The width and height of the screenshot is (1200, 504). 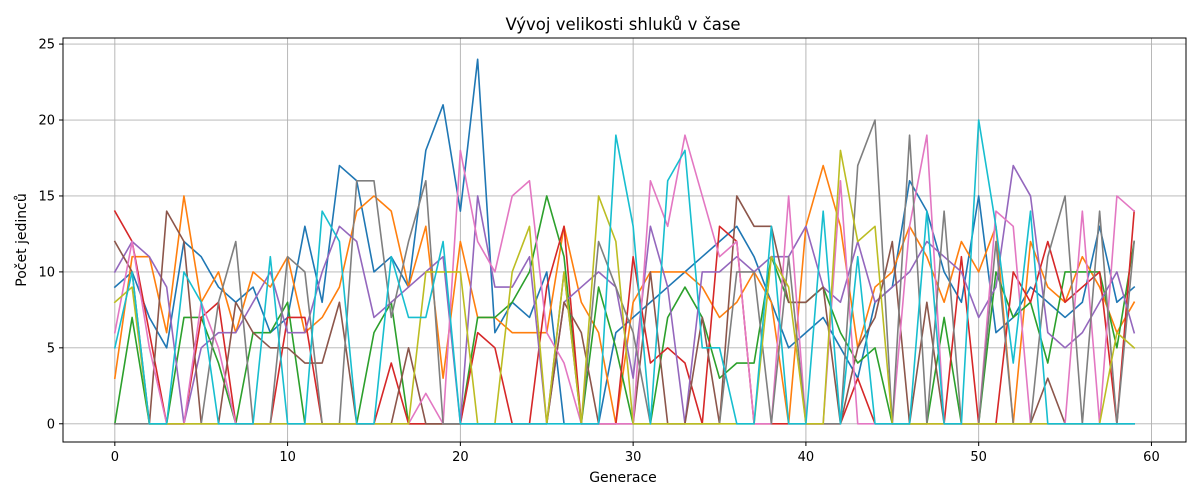 What do you see at coordinates (622, 24) in the screenshot?
I see `chart-title: Vývoj velikosti shluků v čase` at bounding box center [622, 24].